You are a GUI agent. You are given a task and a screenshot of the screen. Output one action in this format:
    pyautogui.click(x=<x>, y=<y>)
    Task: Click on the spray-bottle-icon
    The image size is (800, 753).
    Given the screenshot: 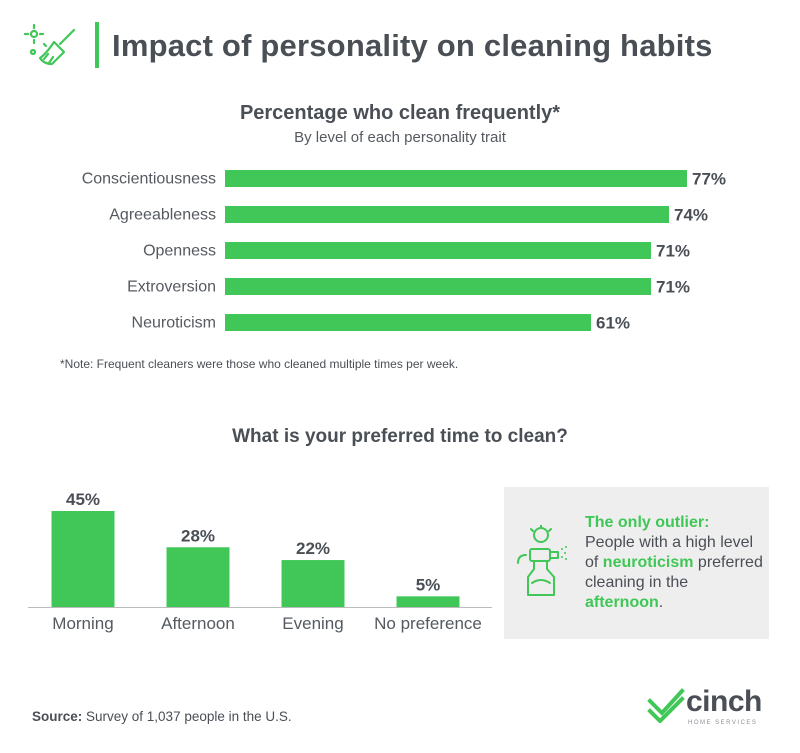 What is the action you would take?
    pyautogui.click(x=542, y=560)
    